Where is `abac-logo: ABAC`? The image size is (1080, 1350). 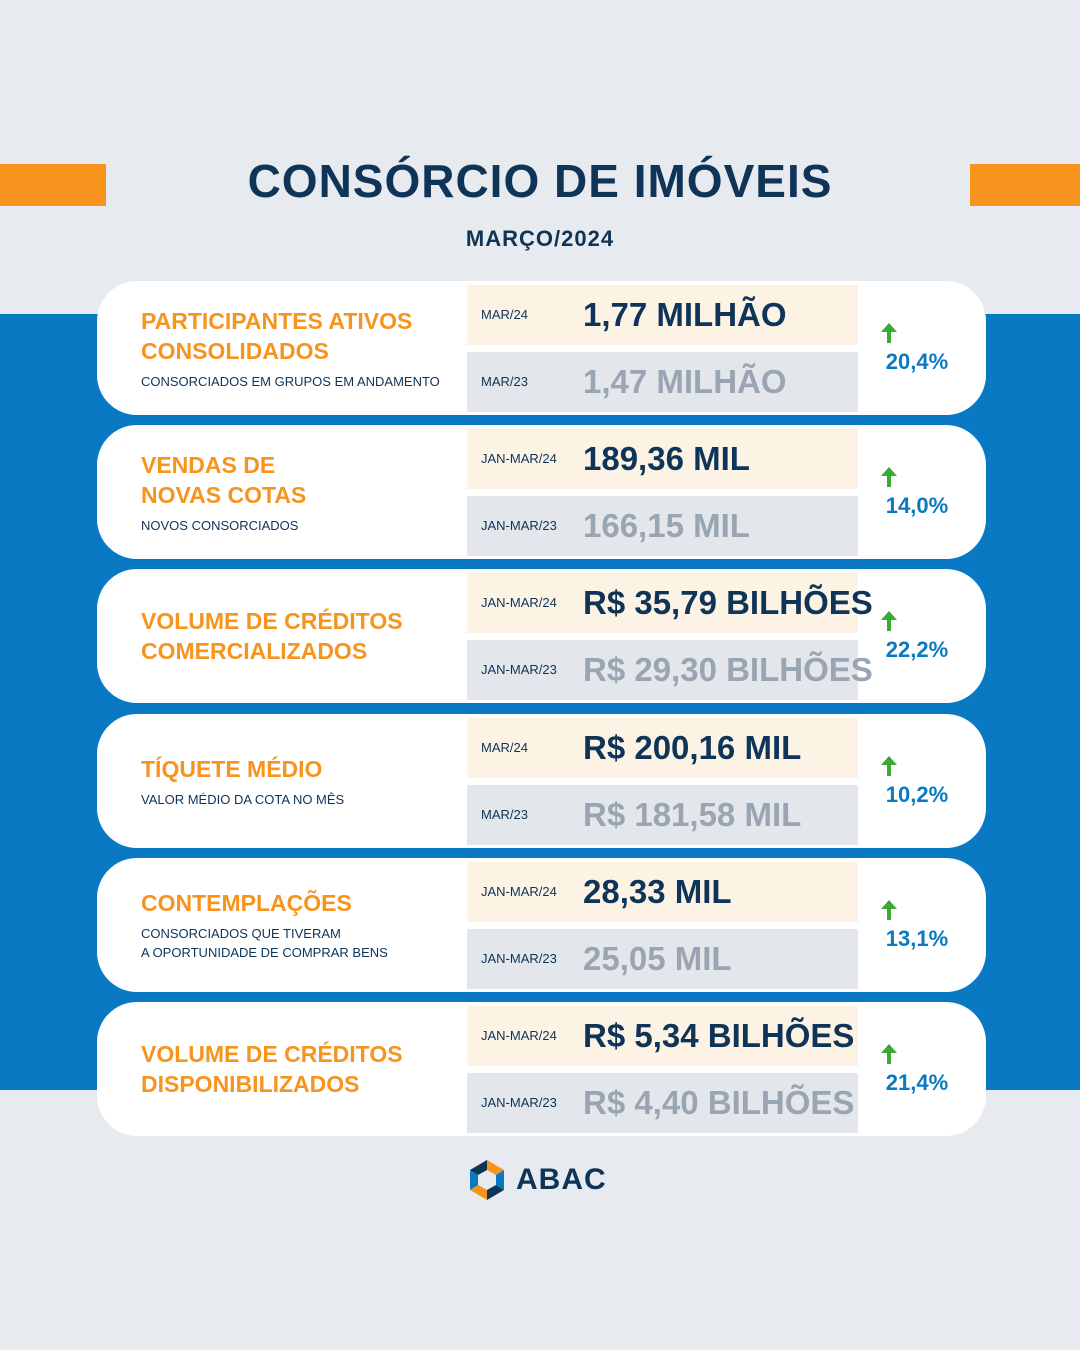
abac-logo: ABAC is located at coordinates (536, 1180).